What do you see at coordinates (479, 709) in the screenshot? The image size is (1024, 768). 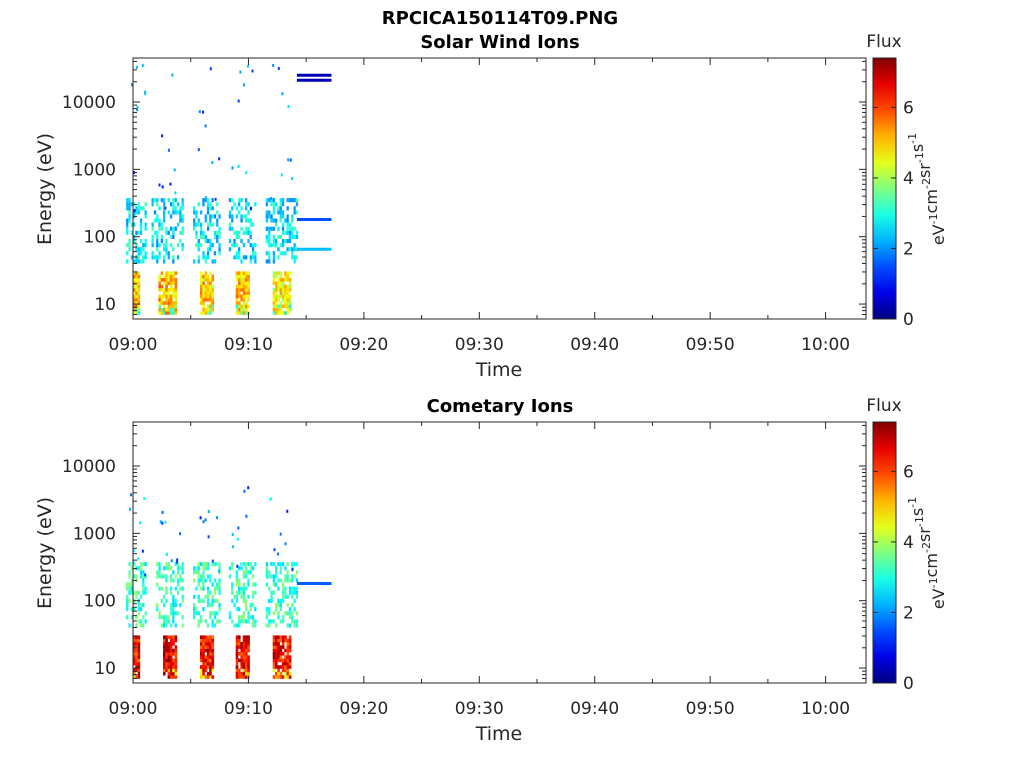 I see `x-tick-label: 09:30` at bounding box center [479, 709].